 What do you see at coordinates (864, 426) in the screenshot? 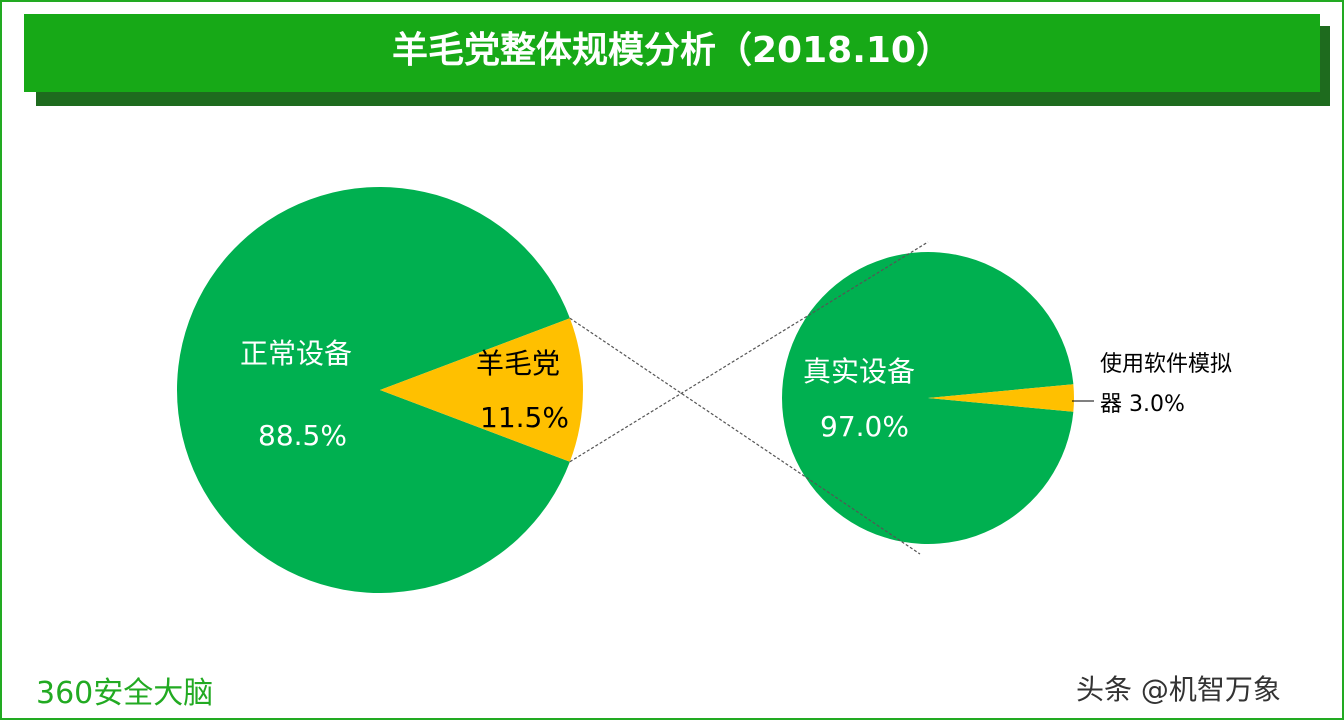
I see `value-label: 97.0%` at bounding box center [864, 426].